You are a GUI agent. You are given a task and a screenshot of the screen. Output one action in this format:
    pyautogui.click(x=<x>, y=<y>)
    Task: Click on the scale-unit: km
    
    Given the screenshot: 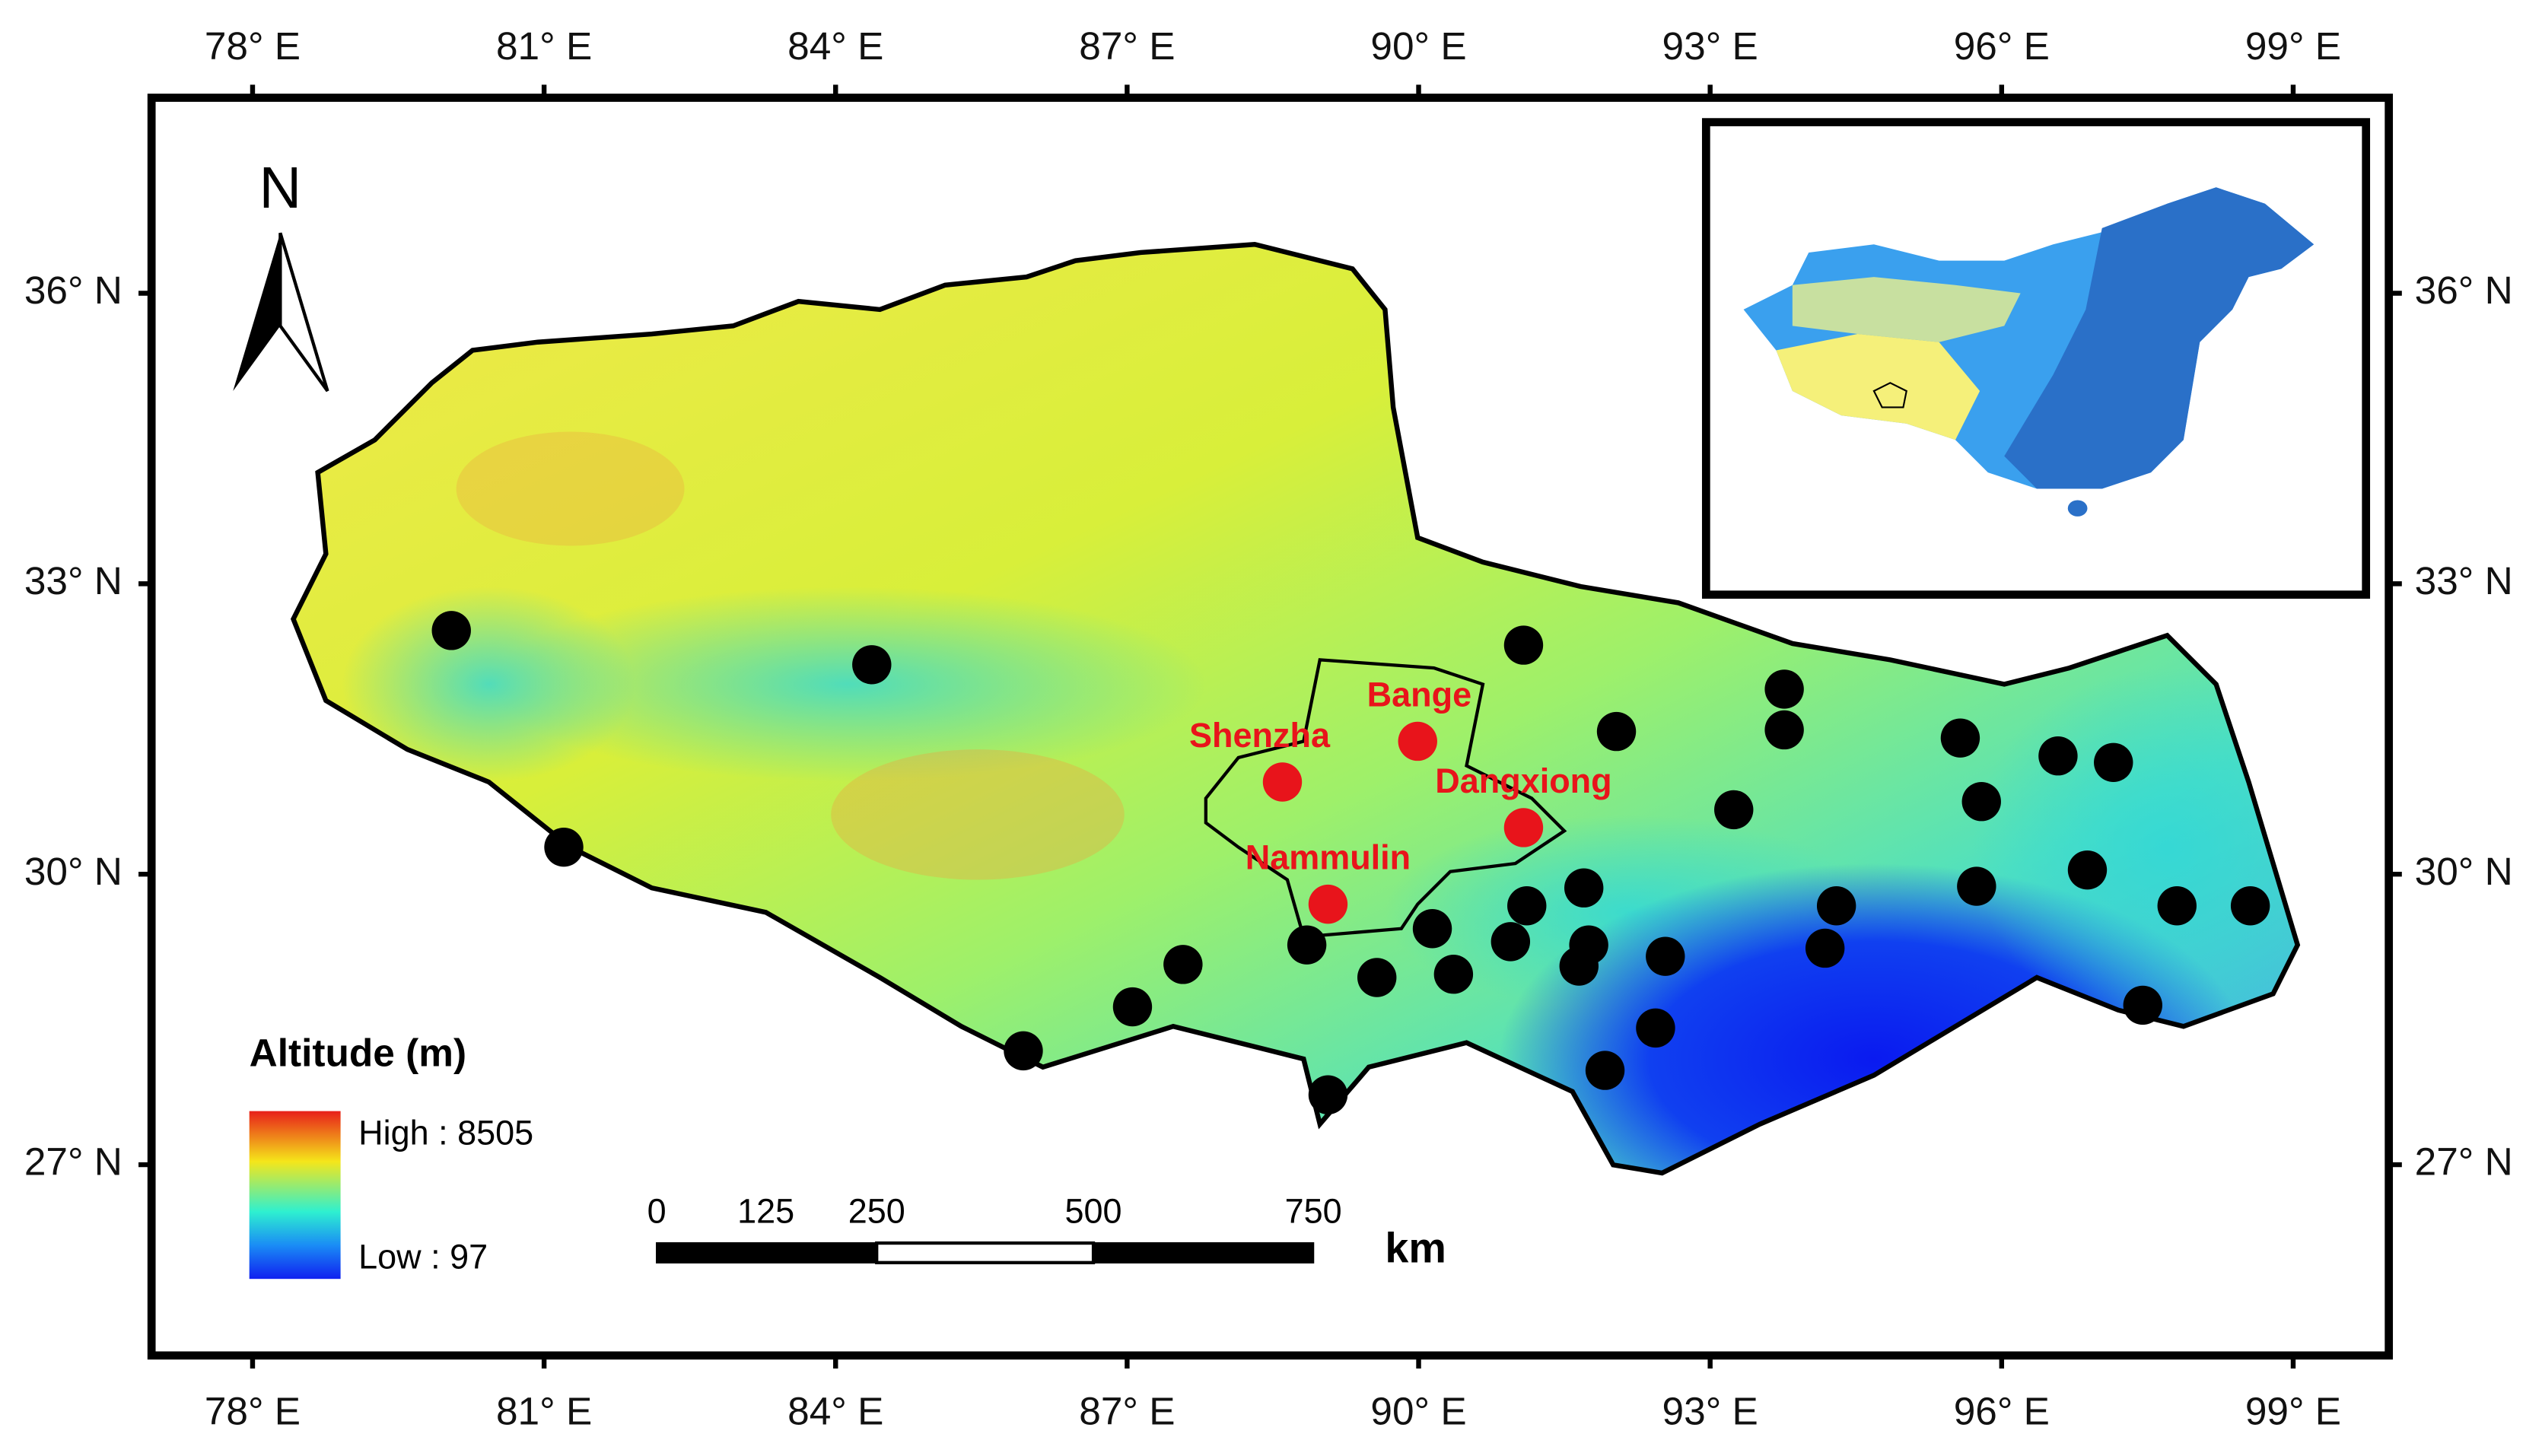 What is the action you would take?
    pyautogui.click(x=1415, y=1247)
    